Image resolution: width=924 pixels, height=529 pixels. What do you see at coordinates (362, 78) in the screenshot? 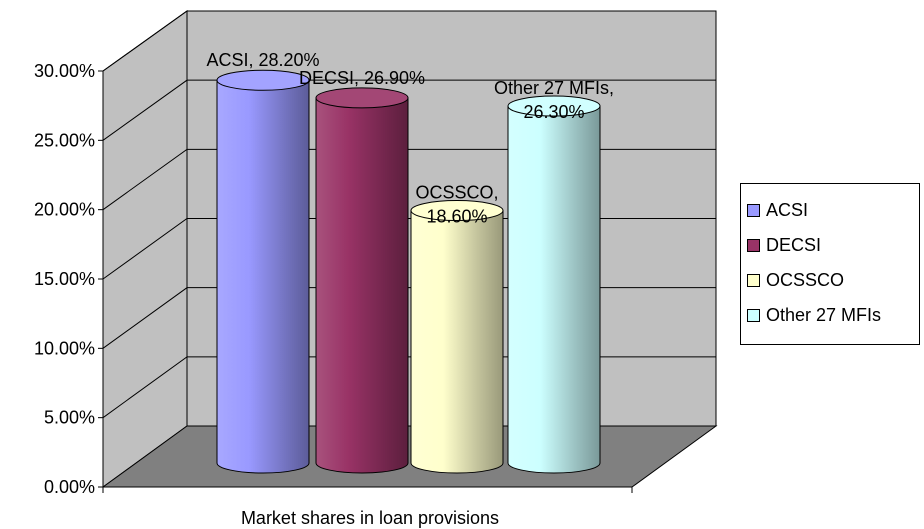
I see `data-label: DECSI, 26.90%` at bounding box center [362, 78].